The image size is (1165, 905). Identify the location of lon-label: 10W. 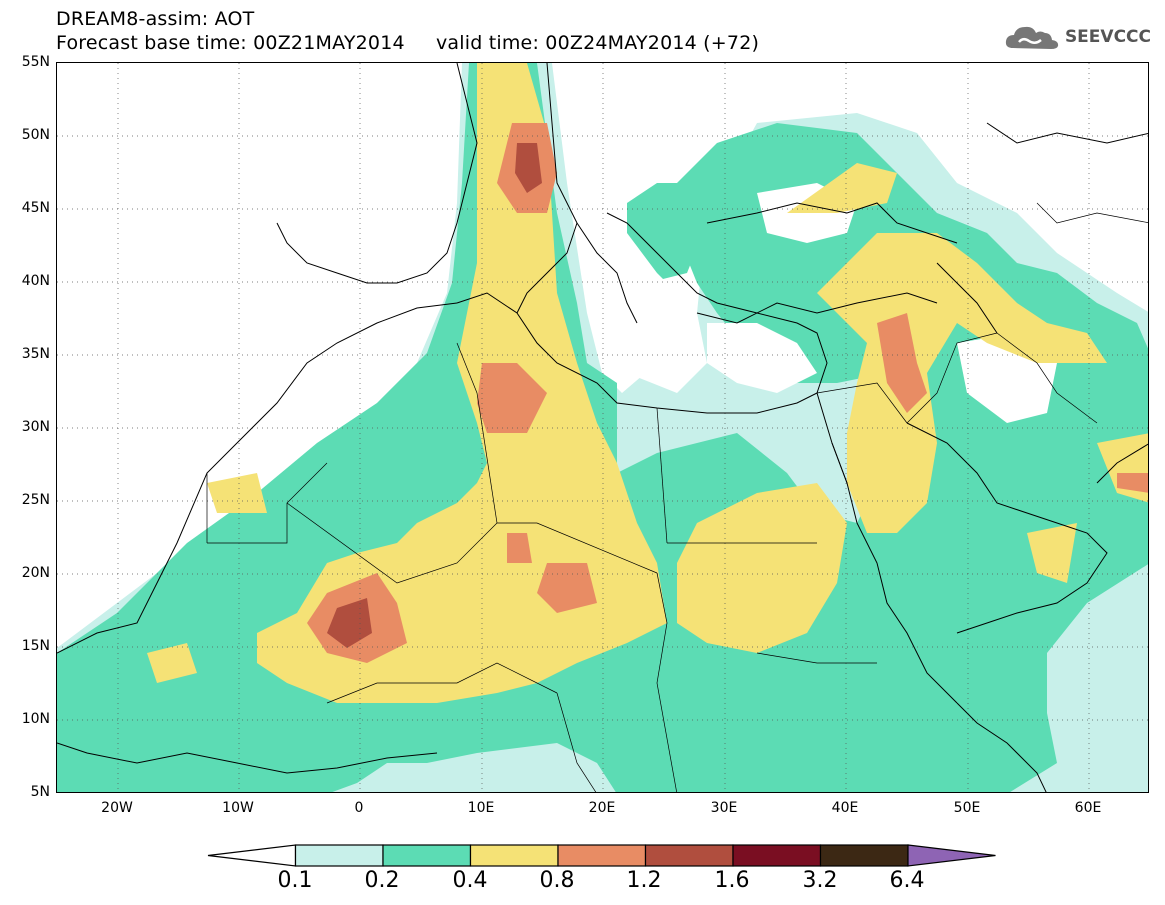
(238, 808).